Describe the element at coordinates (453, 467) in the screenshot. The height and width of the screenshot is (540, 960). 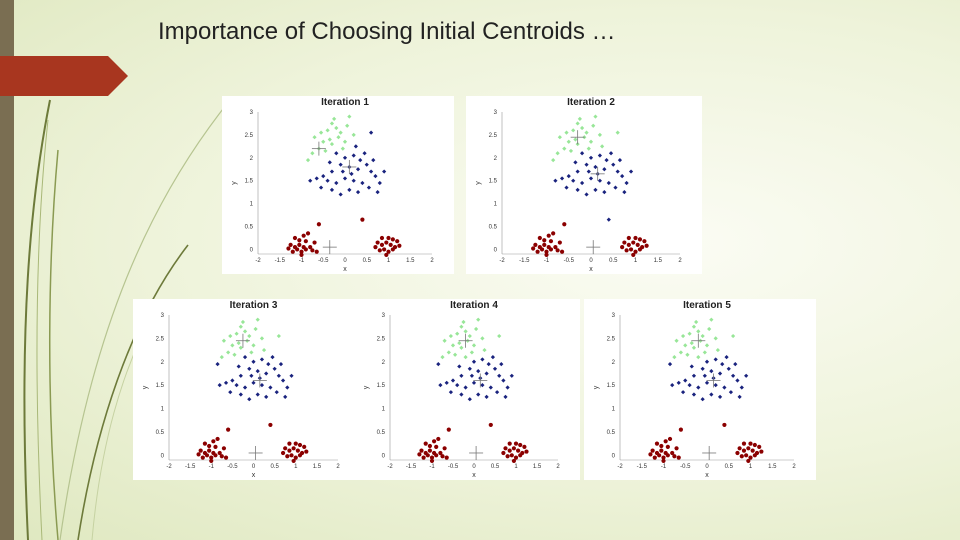
I see `x-tick-label: -0.5` at that location.